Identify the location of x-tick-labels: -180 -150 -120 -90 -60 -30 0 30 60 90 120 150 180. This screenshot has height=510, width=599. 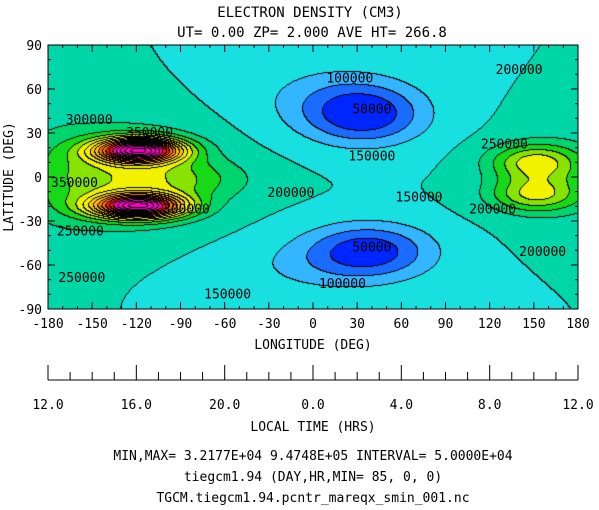
(310, 324).